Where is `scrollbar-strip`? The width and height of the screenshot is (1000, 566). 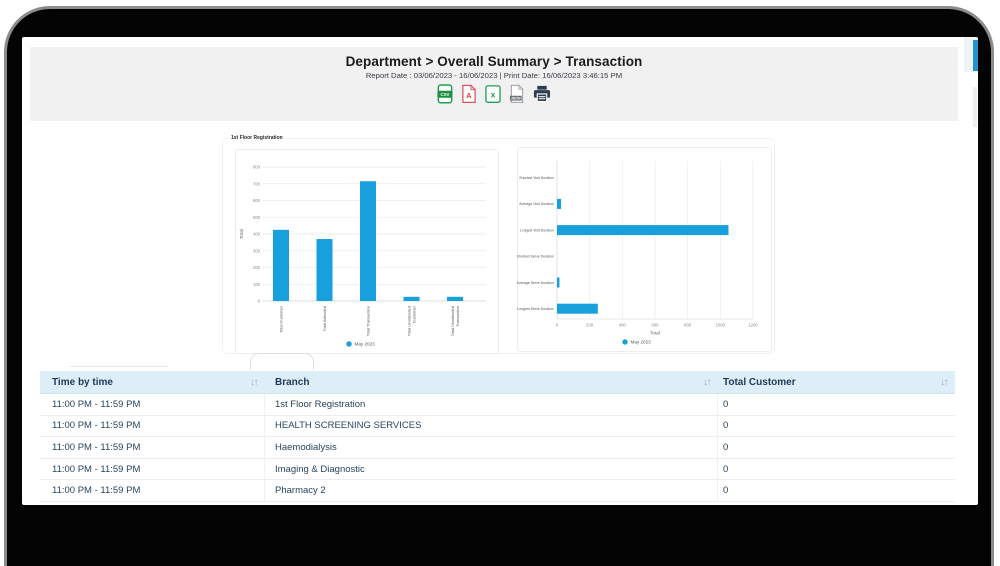
scrollbar-strip is located at coordinates (975, 107).